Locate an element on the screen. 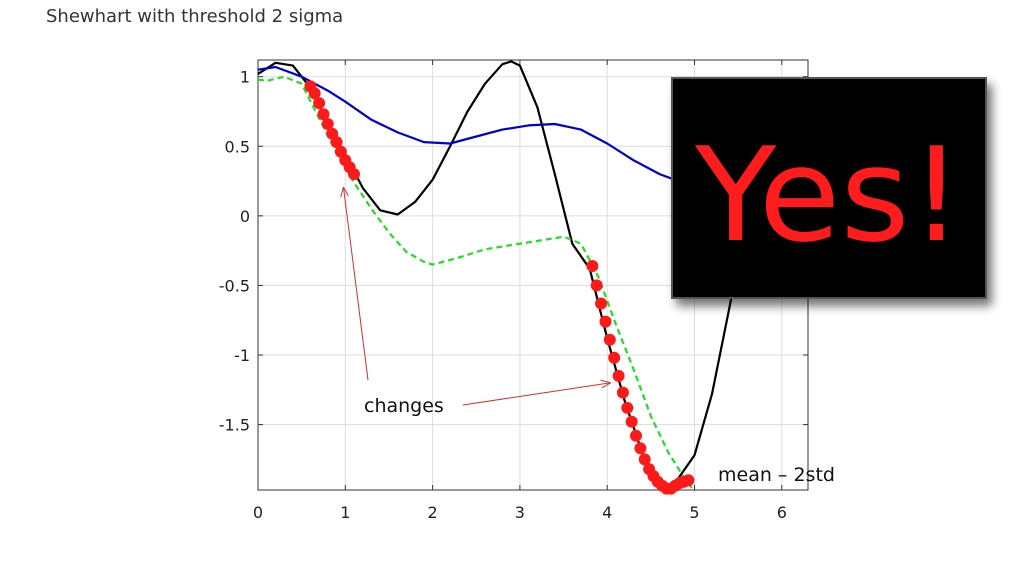 This screenshot has width=1024, height=576. yes-overlay-text: Yes! is located at coordinates (828, 195).